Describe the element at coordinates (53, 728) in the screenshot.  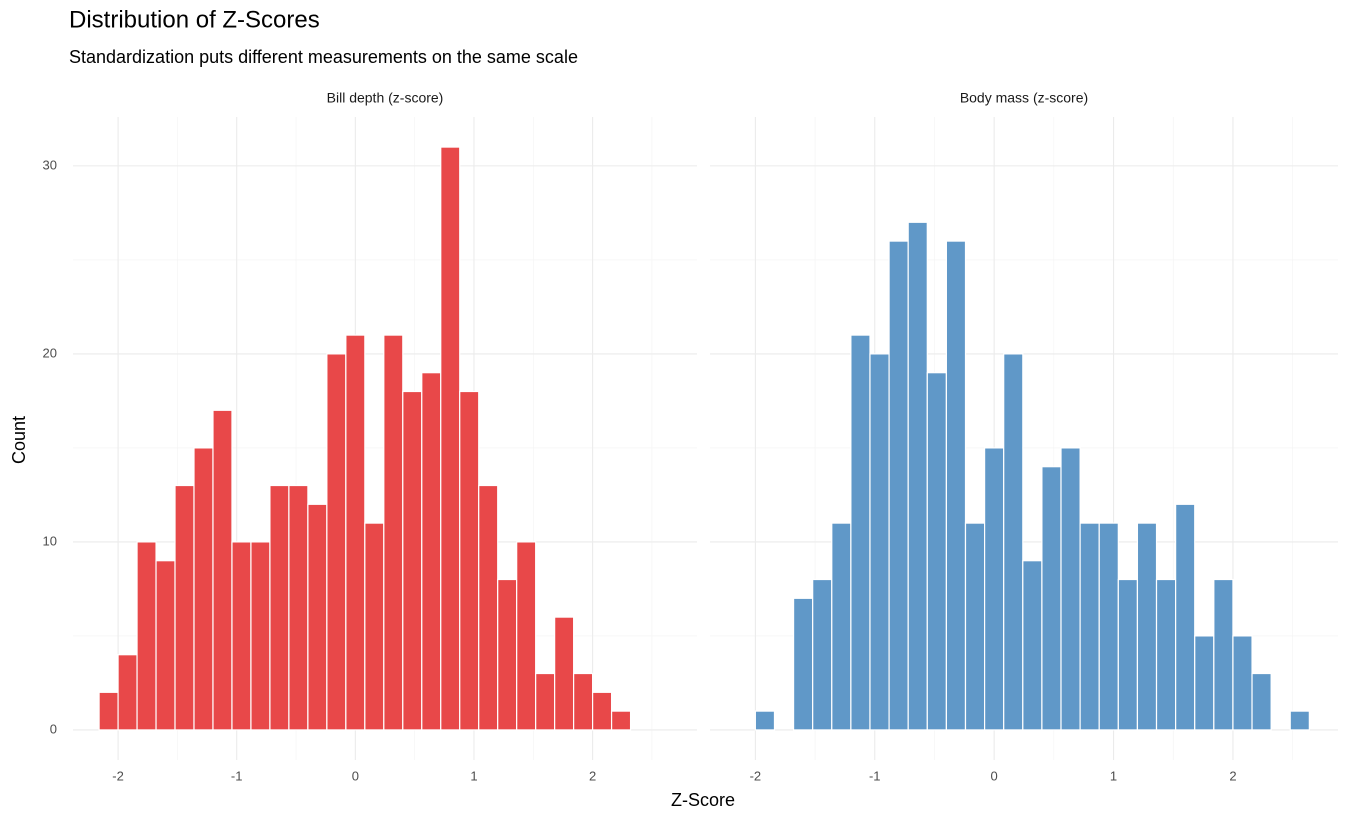
I see `y-tick-label: 0` at that location.